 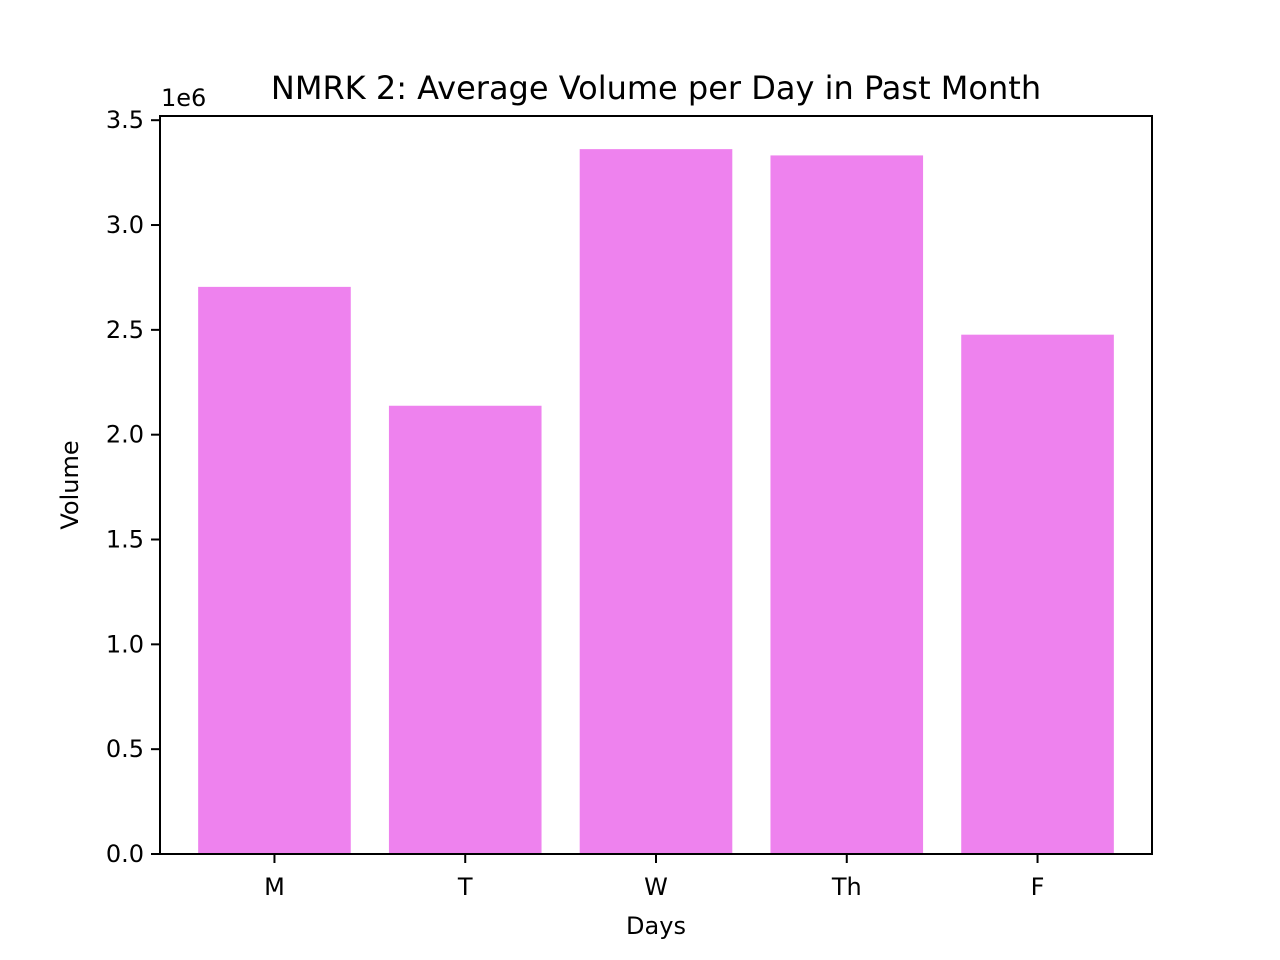 What do you see at coordinates (274, 570) in the screenshot?
I see `bar-M` at bounding box center [274, 570].